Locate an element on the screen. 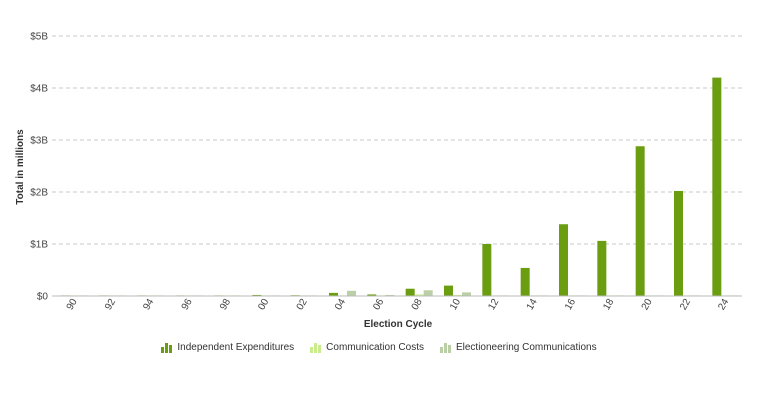 The width and height of the screenshot is (758, 400). legend-item-electioneering-communications: Electioneering Communications is located at coordinates (518, 347).